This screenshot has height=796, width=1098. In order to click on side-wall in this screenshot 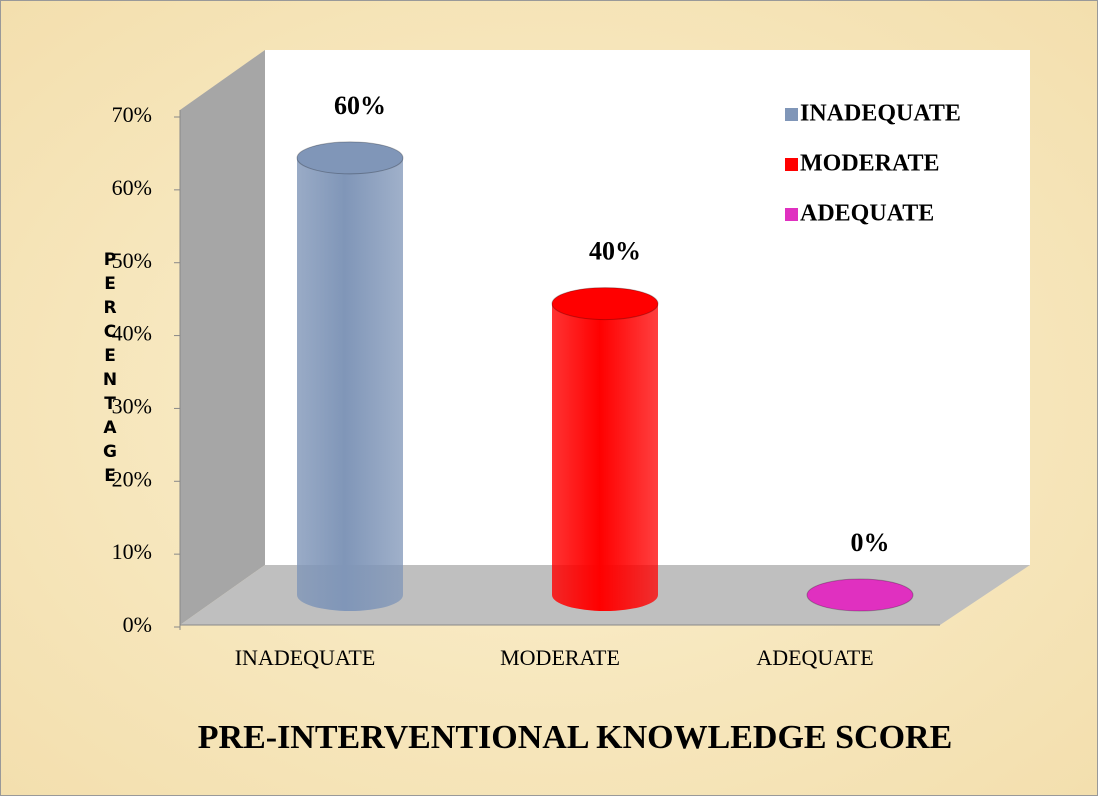, I will do `click(222, 337)`.